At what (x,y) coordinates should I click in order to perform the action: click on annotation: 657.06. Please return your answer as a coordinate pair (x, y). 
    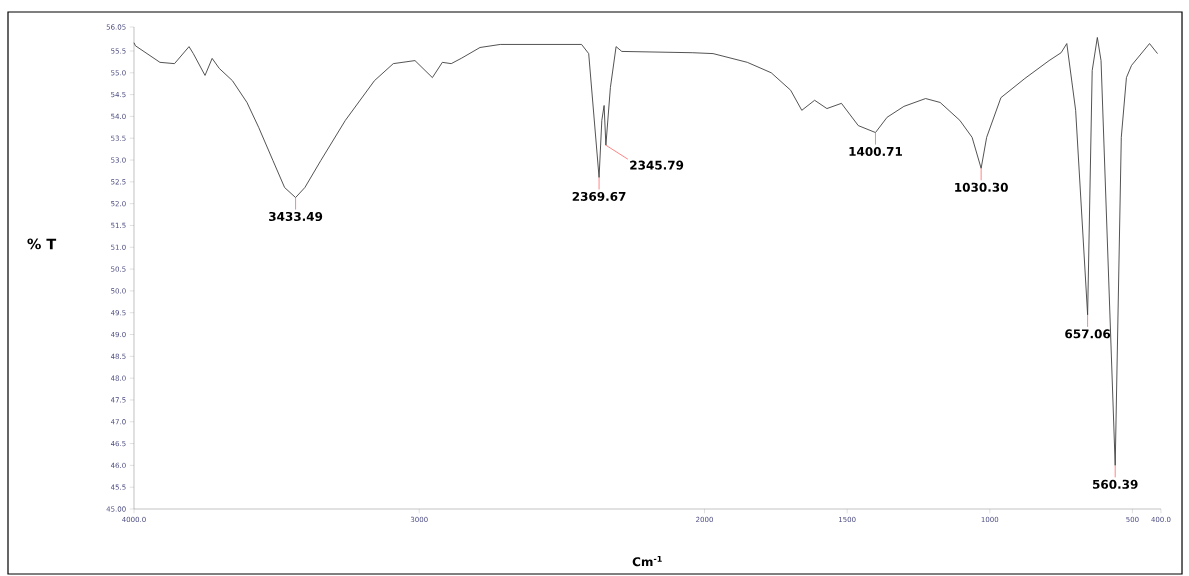
    Looking at the image, I should click on (1088, 334).